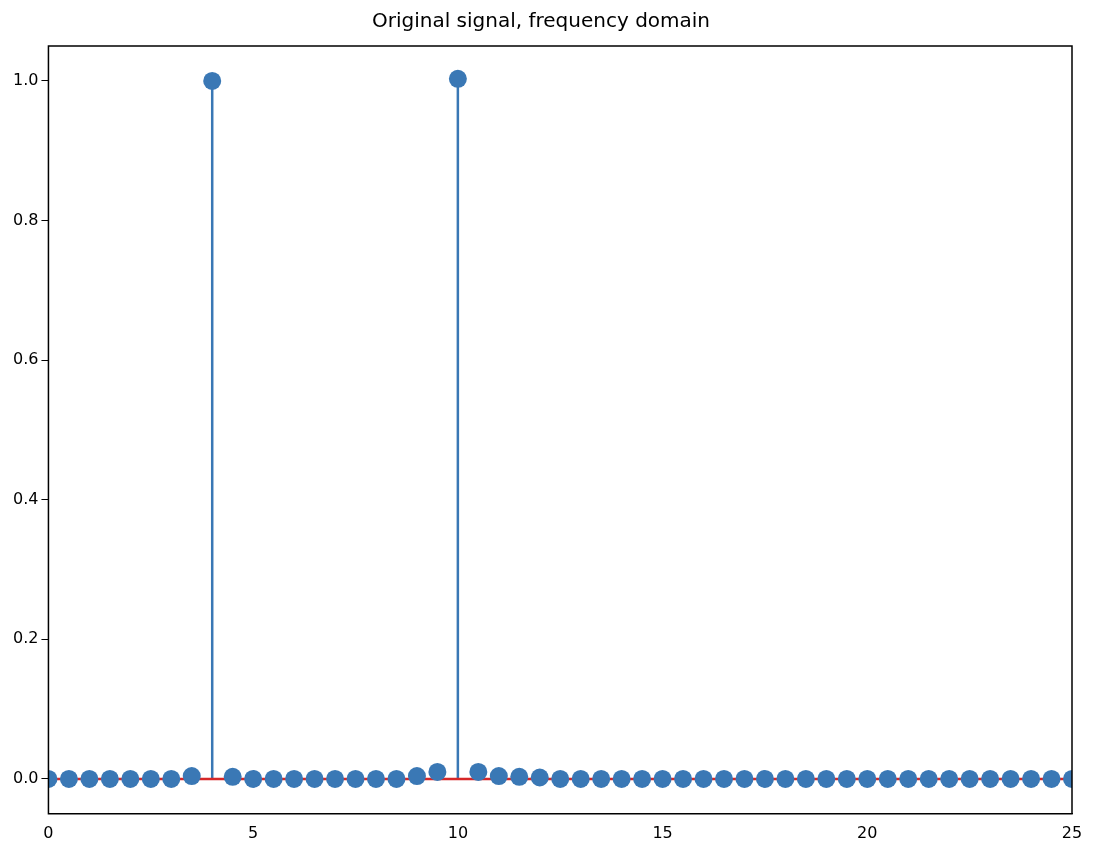  What do you see at coordinates (458, 832) in the screenshot?
I see `x-tick-label: 10` at bounding box center [458, 832].